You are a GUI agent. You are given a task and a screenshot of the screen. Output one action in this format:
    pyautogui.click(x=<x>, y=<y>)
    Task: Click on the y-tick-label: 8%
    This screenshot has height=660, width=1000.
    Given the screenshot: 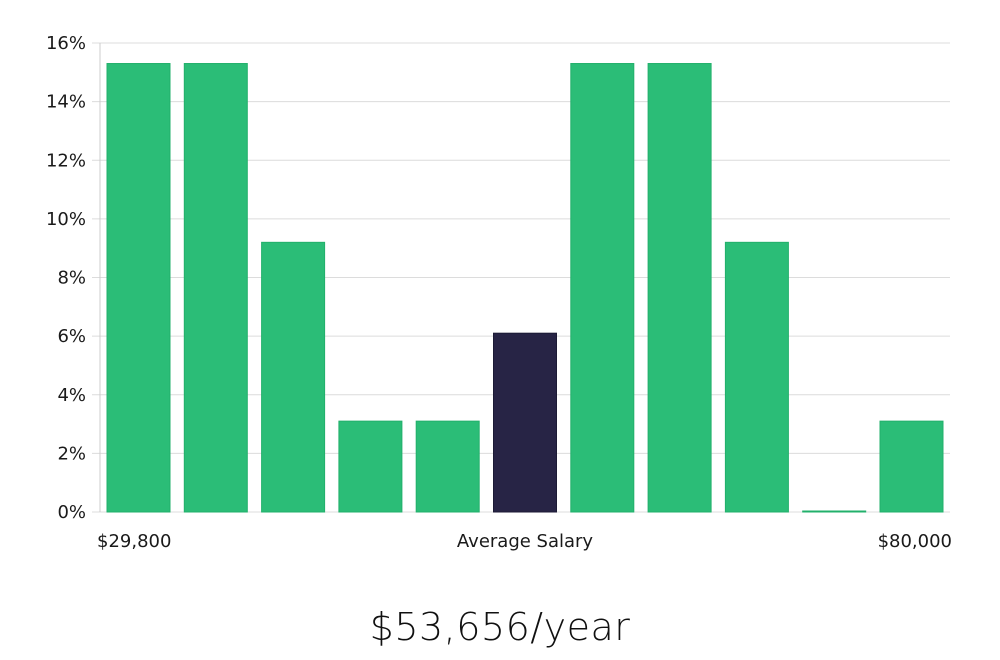 What is the action you would take?
    pyautogui.click(x=71, y=278)
    